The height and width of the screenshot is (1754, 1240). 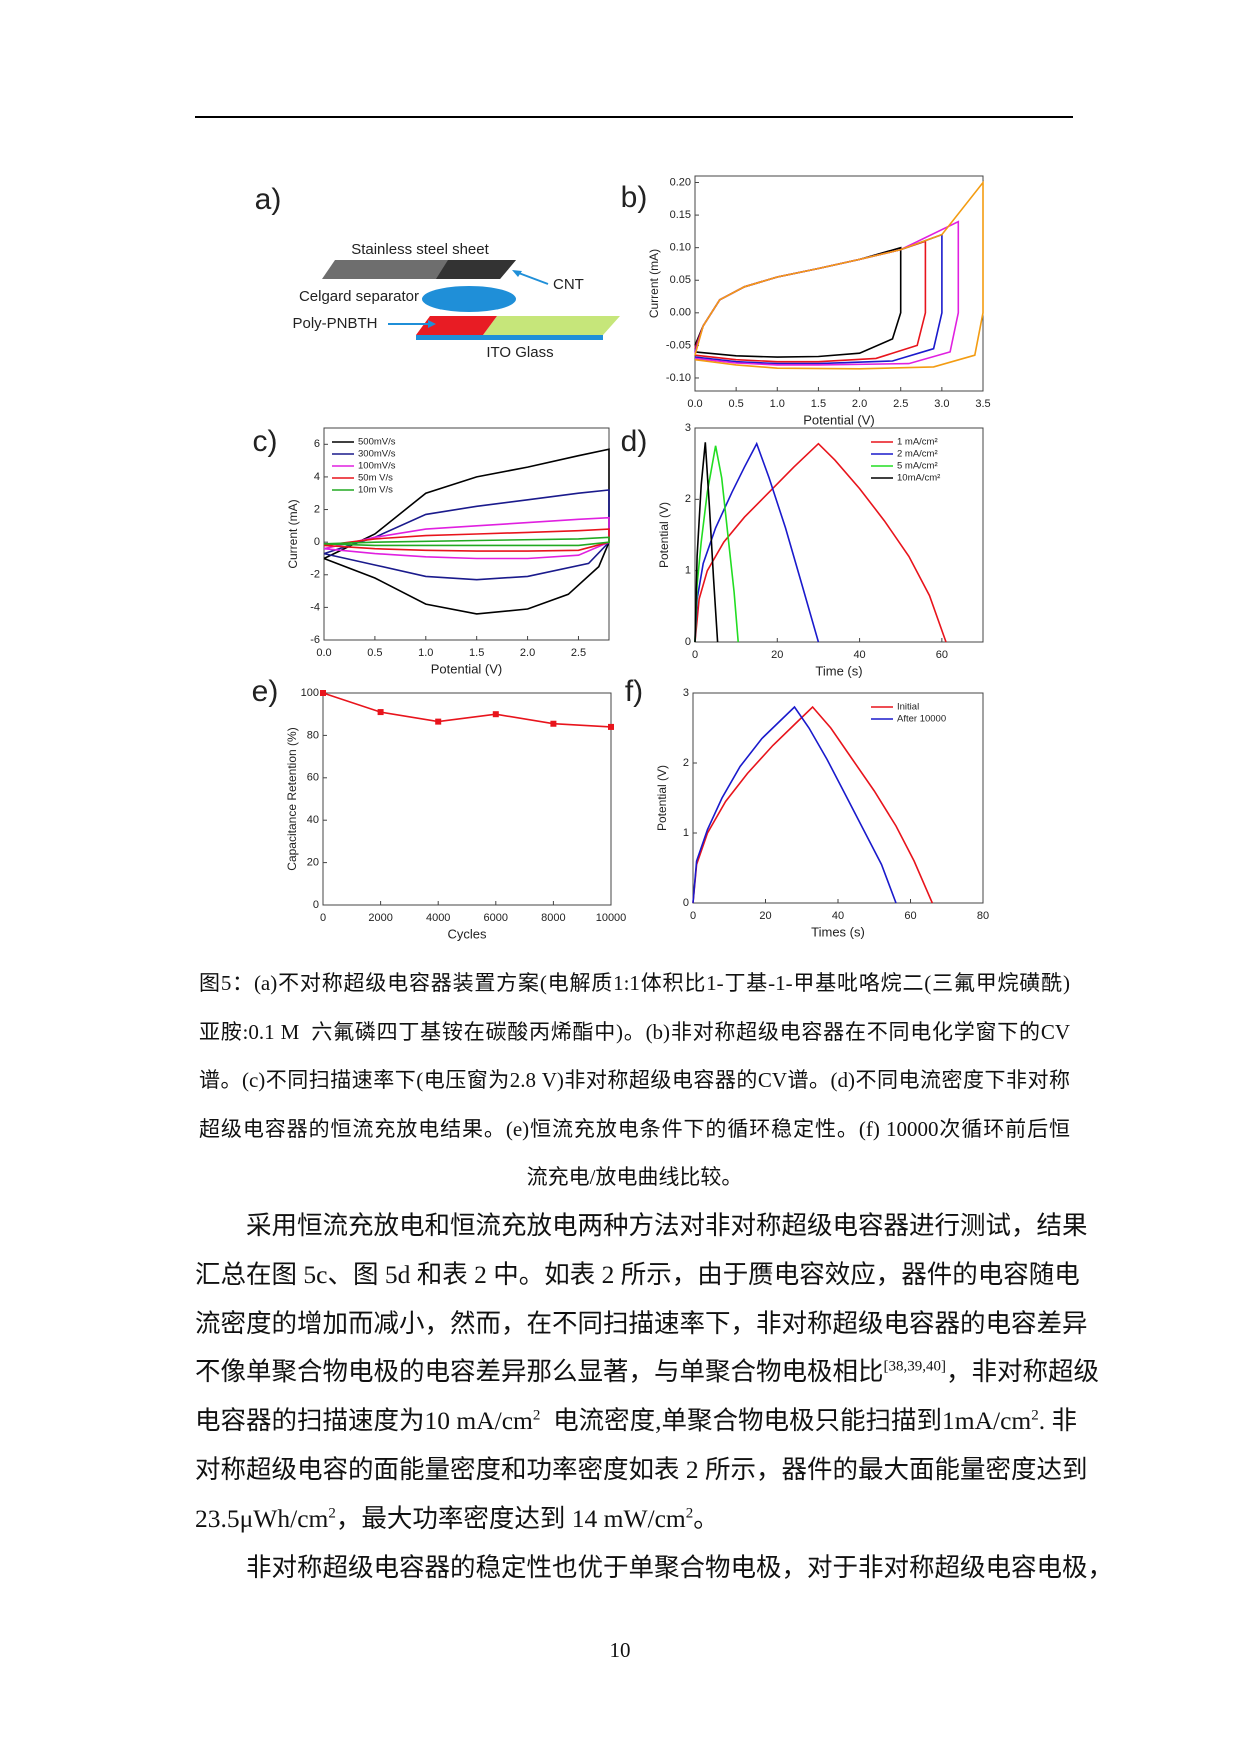 What do you see at coordinates (438, 918) in the screenshot?
I see `x-tick-label: 4000` at bounding box center [438, 918].